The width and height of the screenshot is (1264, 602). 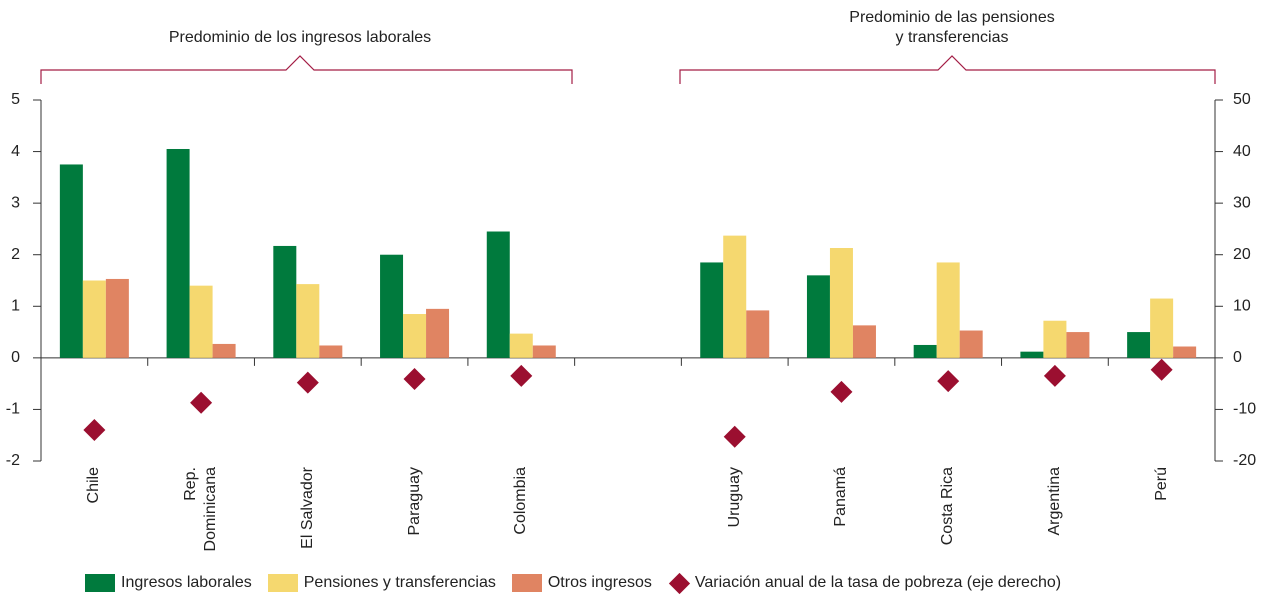 What do you see at coordinates (599, 582) in the screenshot?
I see `legend-label: Otros ingresos` at bounding box center [599, 582].